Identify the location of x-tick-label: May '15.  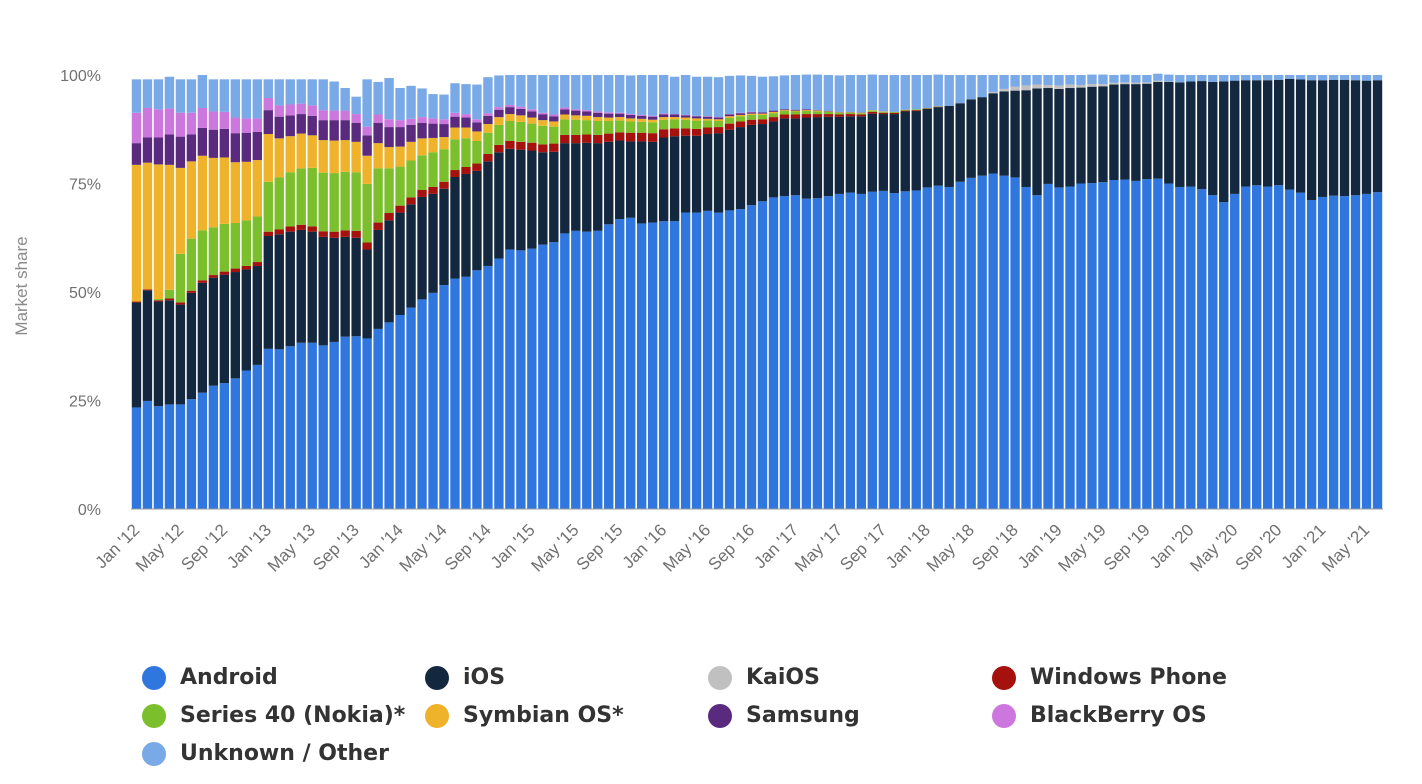
(554, 547).